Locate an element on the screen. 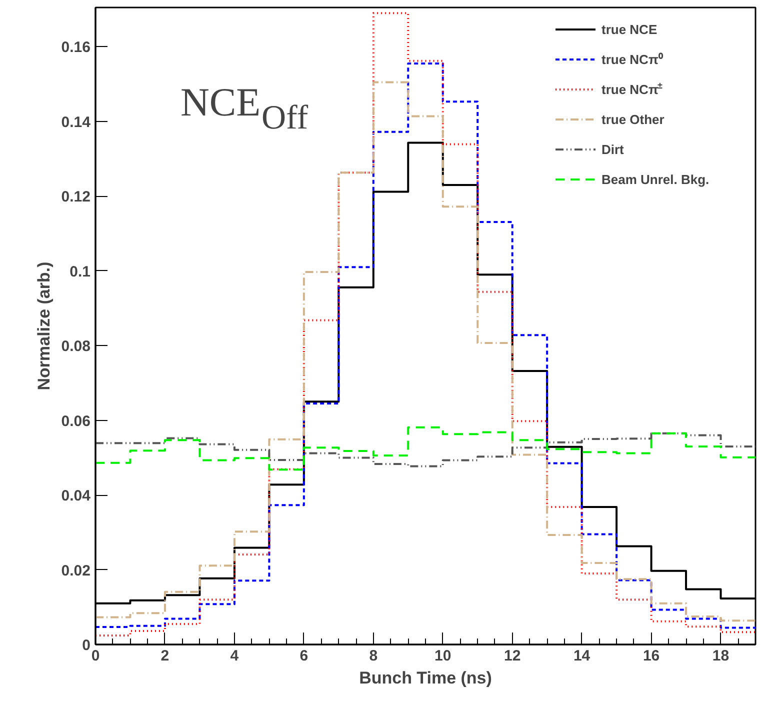  x-tick-label: 14 is located at coordinates (582, 656).